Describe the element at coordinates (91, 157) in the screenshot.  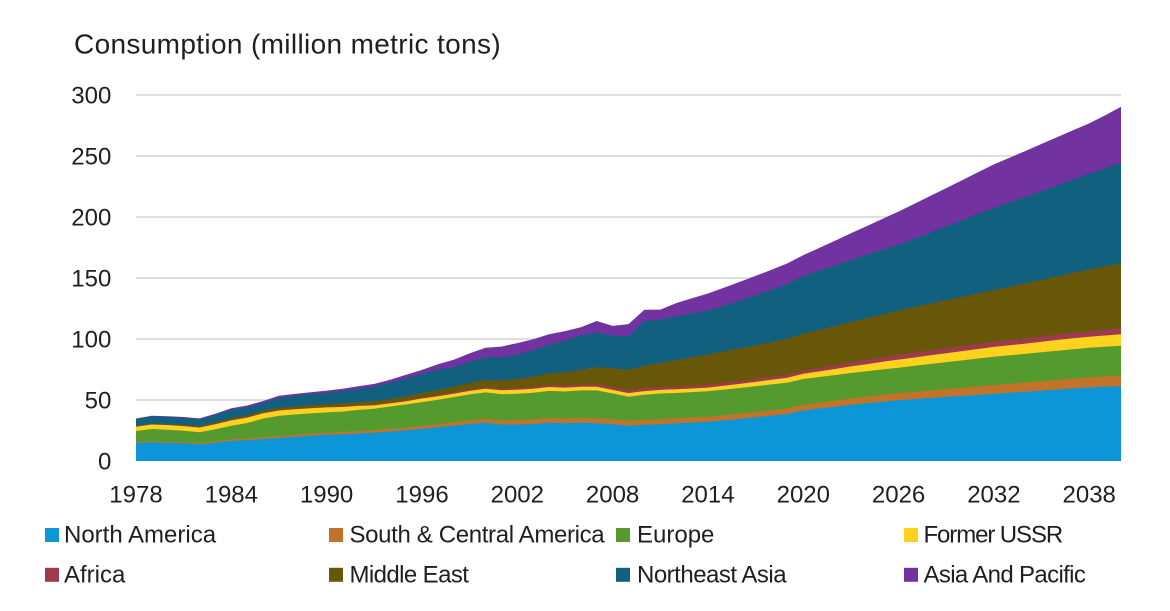
I see `svg-text: 250` at that location.